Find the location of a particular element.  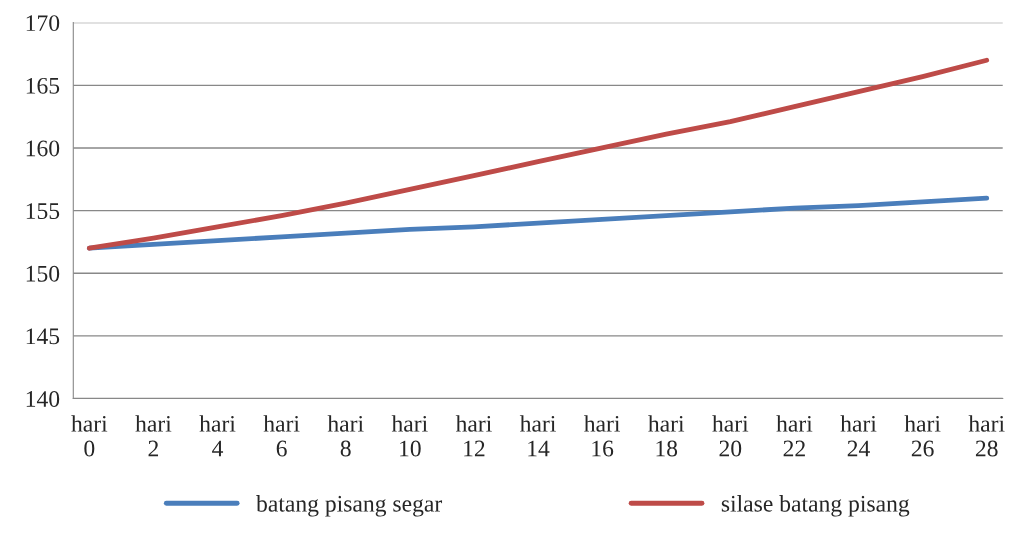

x-tick-label: hari 6 is located at coordinates (281, 436).